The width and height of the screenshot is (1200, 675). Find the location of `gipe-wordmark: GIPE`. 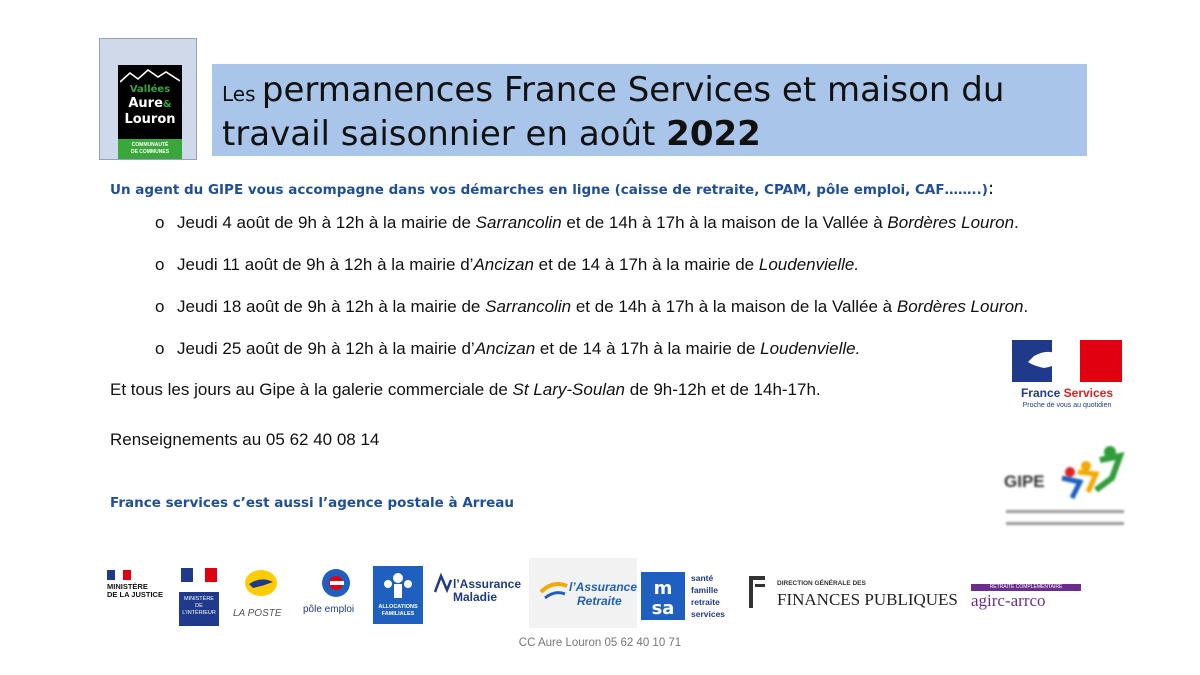

gipe-wordmark: GIPE is located at coordinates (1024, 481).